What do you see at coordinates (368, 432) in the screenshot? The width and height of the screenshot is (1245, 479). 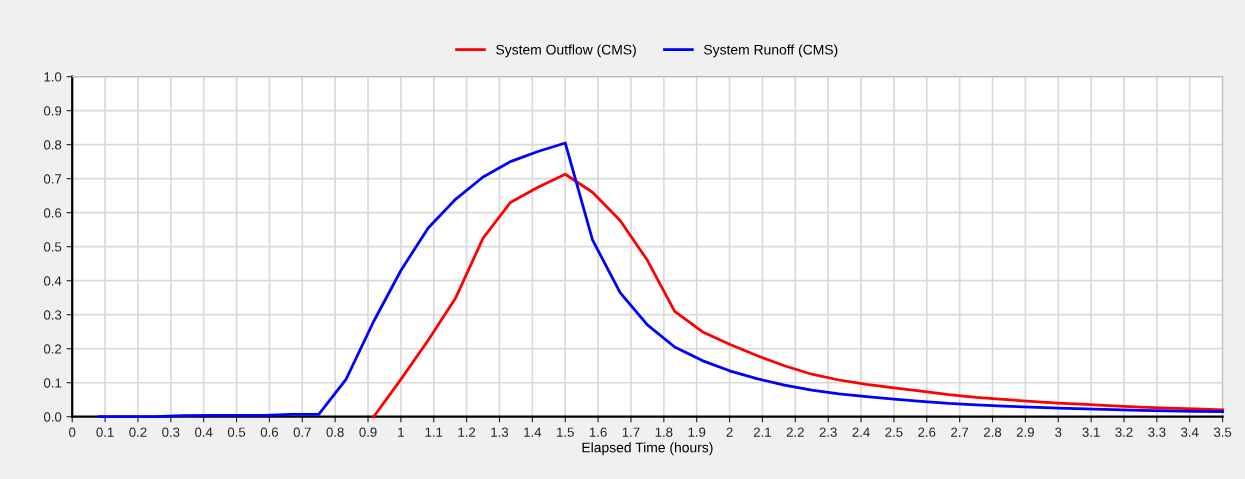 I see `x-tick-label: 0.9` at bounding box center [368, 432].